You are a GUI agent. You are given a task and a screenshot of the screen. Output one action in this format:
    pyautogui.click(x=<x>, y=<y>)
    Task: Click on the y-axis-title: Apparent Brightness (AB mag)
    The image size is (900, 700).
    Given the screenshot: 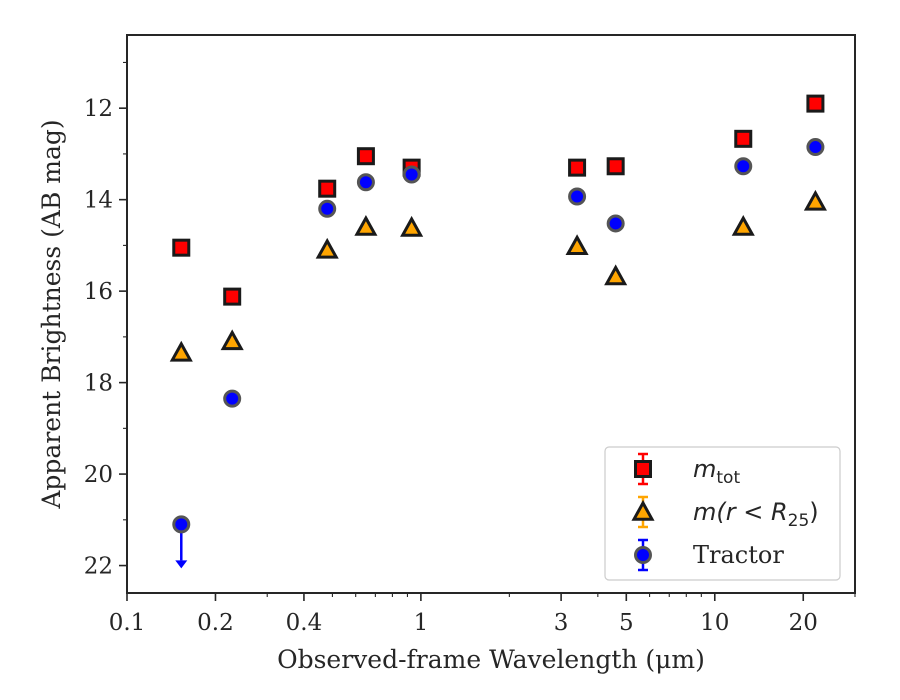 What is the action you would take?
    pyautogui.click(x=51, y=314)
    